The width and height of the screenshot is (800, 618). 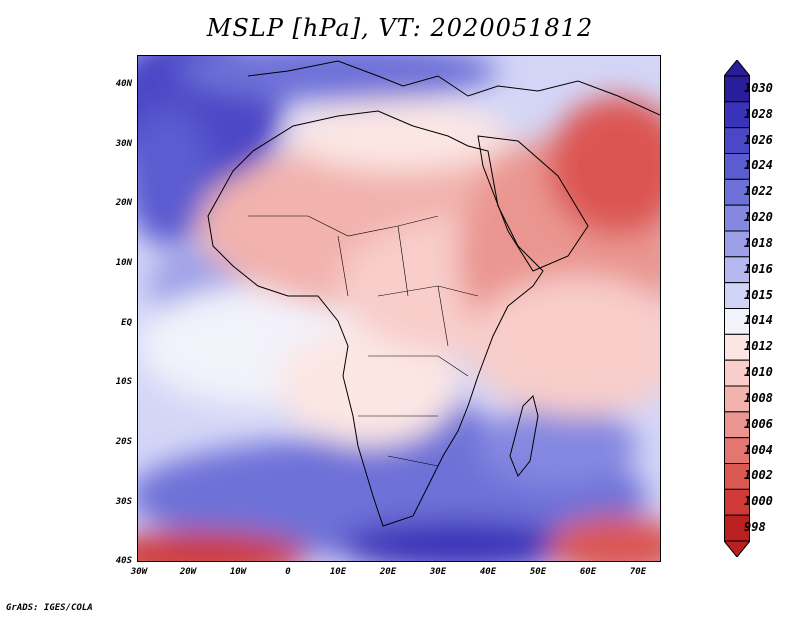 I want to click on colorbar-label: 1018, so click(x=758, y=242).